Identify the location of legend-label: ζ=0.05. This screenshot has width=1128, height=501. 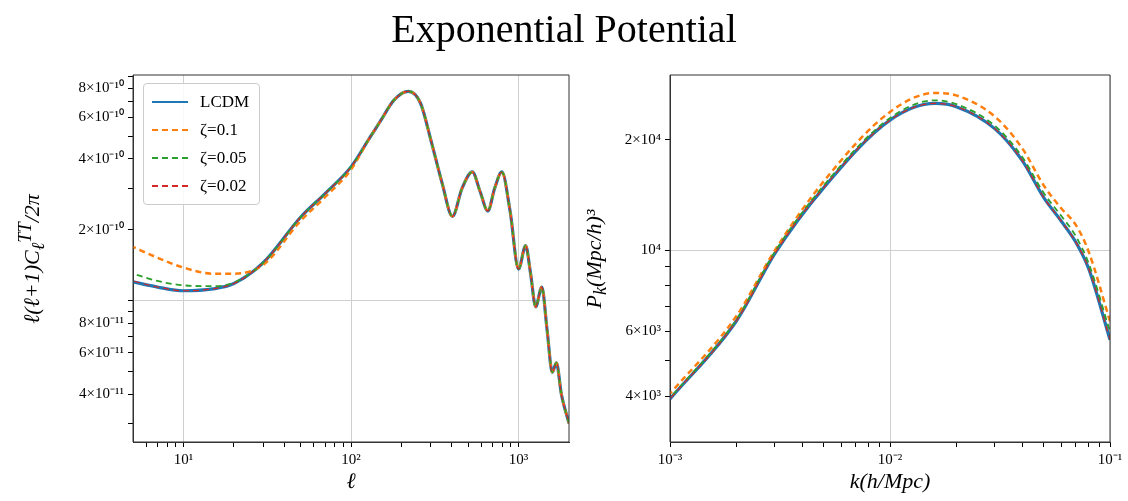
(223, 158).